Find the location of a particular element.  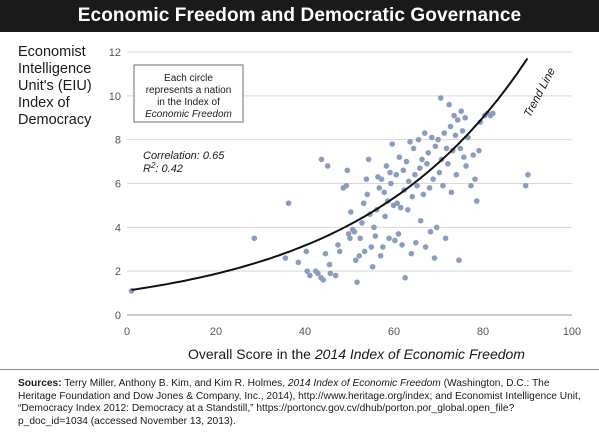

note-line: in the Index of is located at coordinates (188, 102).